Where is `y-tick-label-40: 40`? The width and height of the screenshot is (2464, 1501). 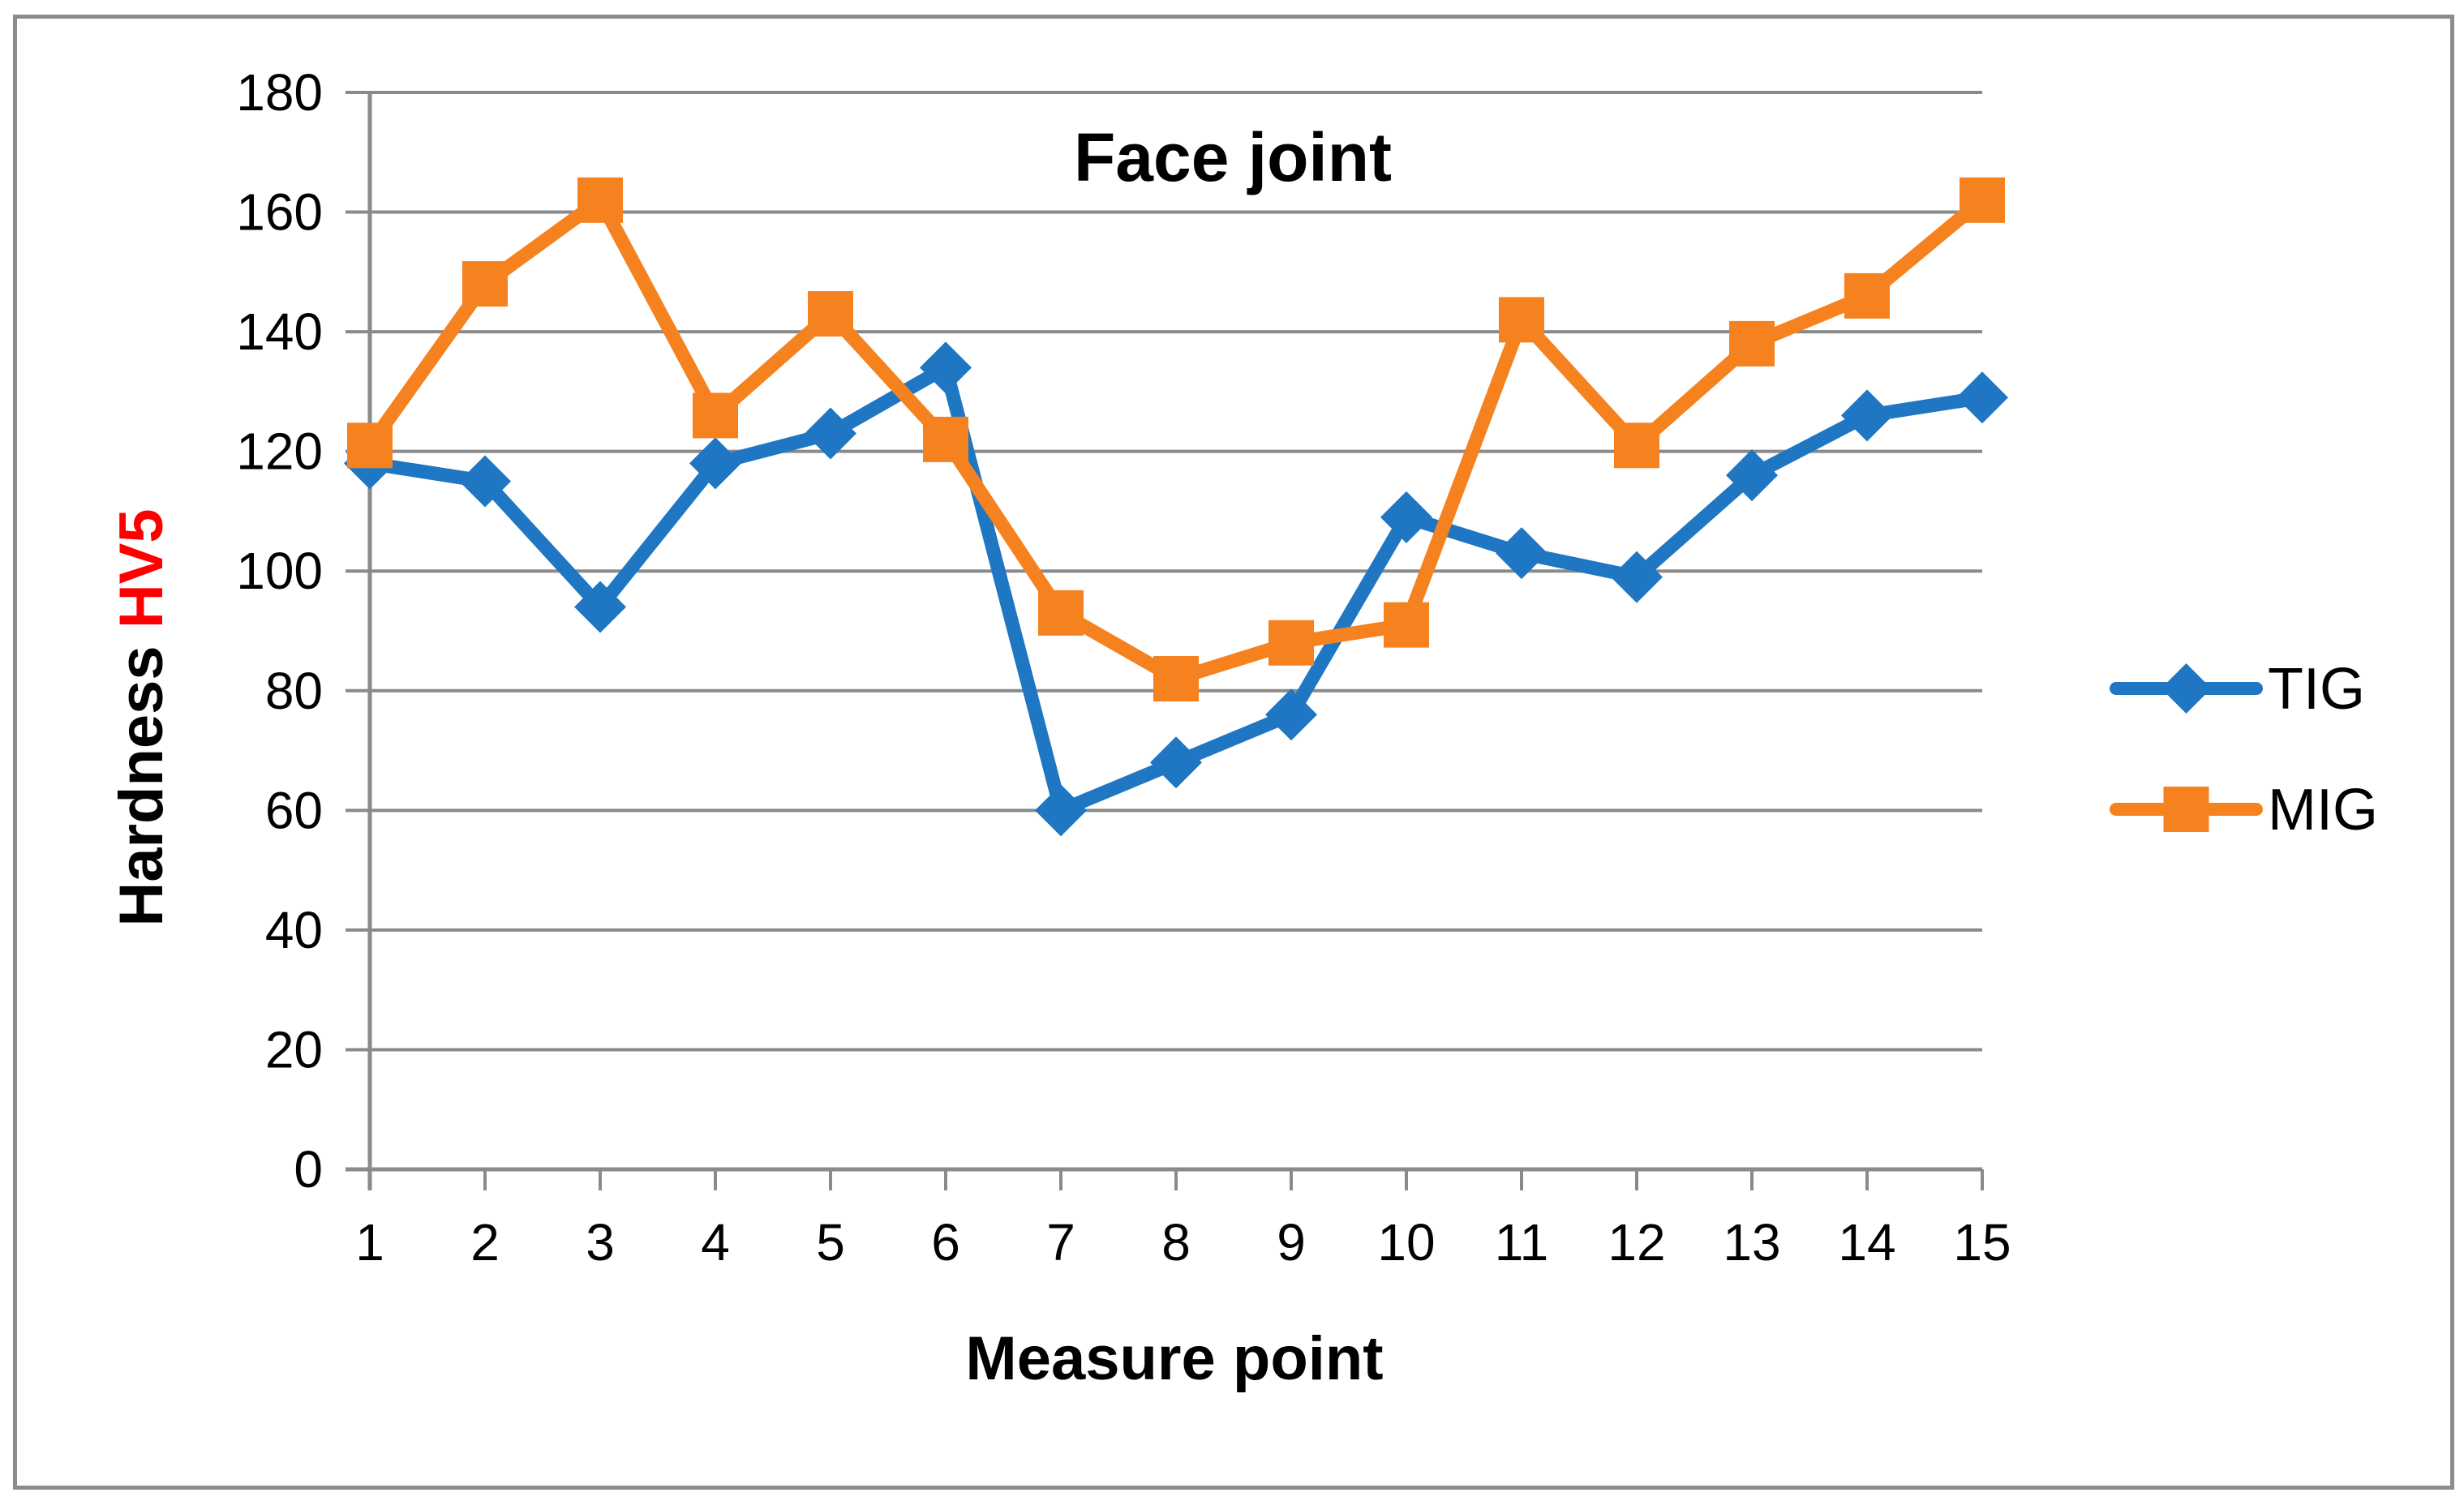 y-tick-label-40: 40 is located at coordinates (294, 930).